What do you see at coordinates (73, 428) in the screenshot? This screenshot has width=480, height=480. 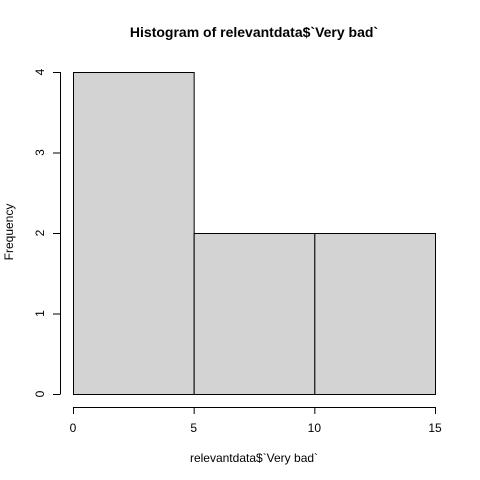 I see `x-tick-label: 0` at bounding box center [73, 428].